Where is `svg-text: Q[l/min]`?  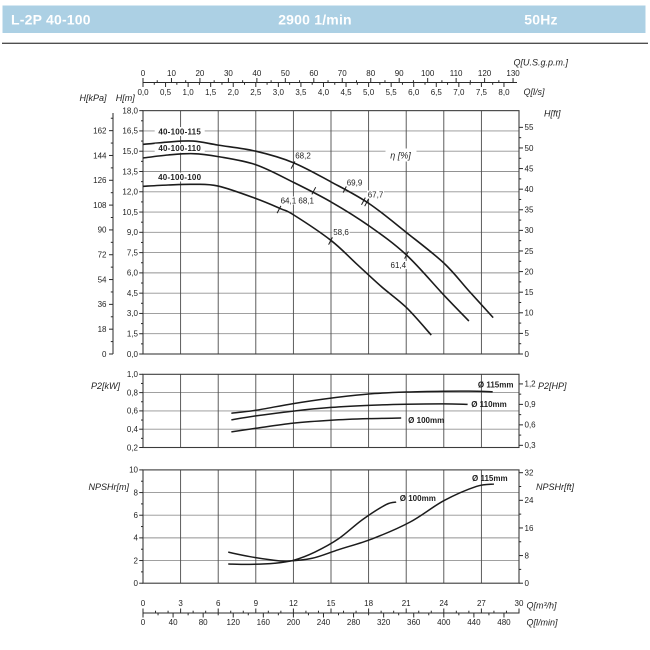 svg-text: Q[l/min] is located at coordinates (543, 622).